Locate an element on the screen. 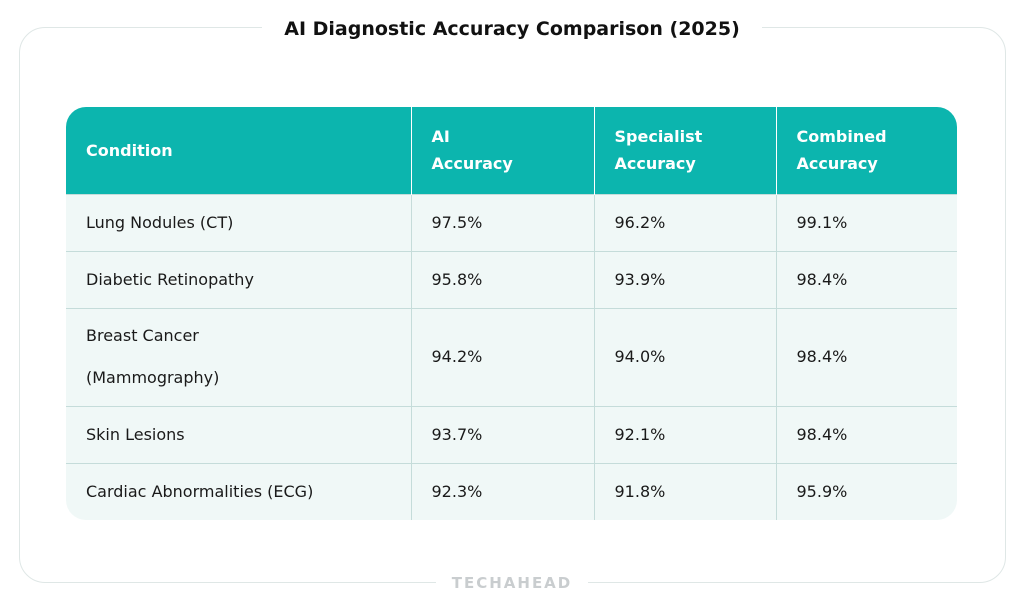  header-combined-accuracy: Combined Accuracy is located at coordinates (866, 150).